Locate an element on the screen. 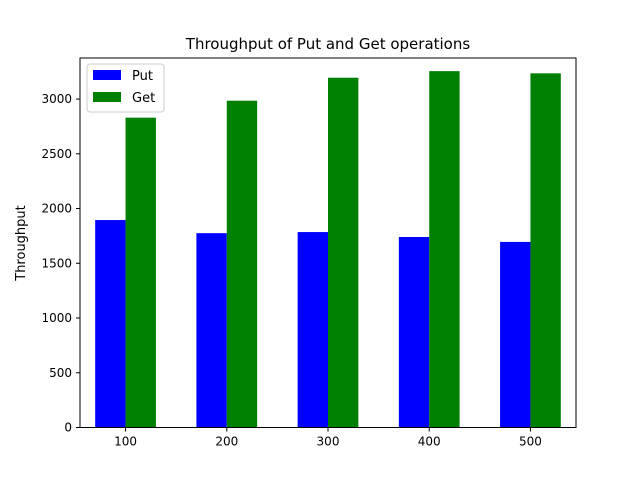 This screenshot has height=480, width=640. y-axis: 0 500 1000 1500 2000 2500 3000 is located at coordinates (60, 263).